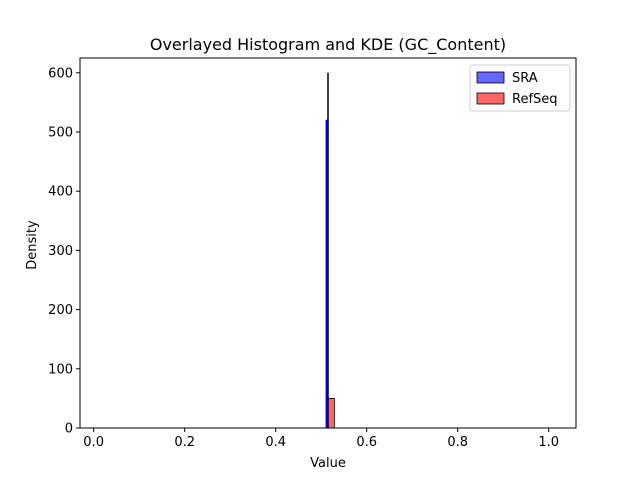  What do you see at coordinates (328, 463) in the screenshot?
I see `x-axis-label: Value` at bounding box center [328, 463].